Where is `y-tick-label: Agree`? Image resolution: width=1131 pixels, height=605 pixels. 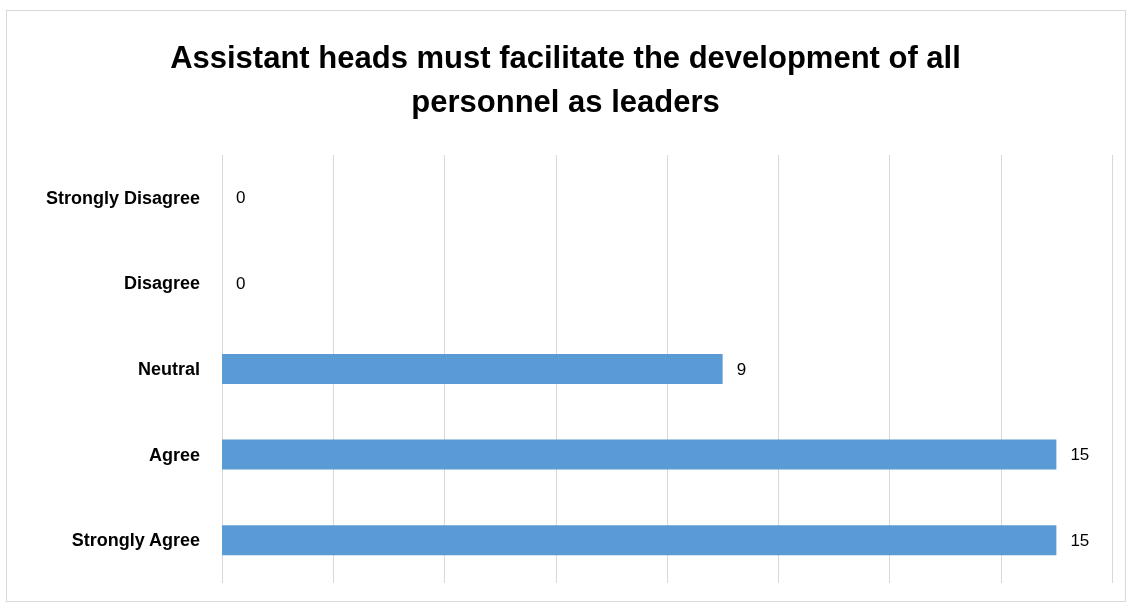 y-tick-label: Agree is located at coordinates (174, 454).